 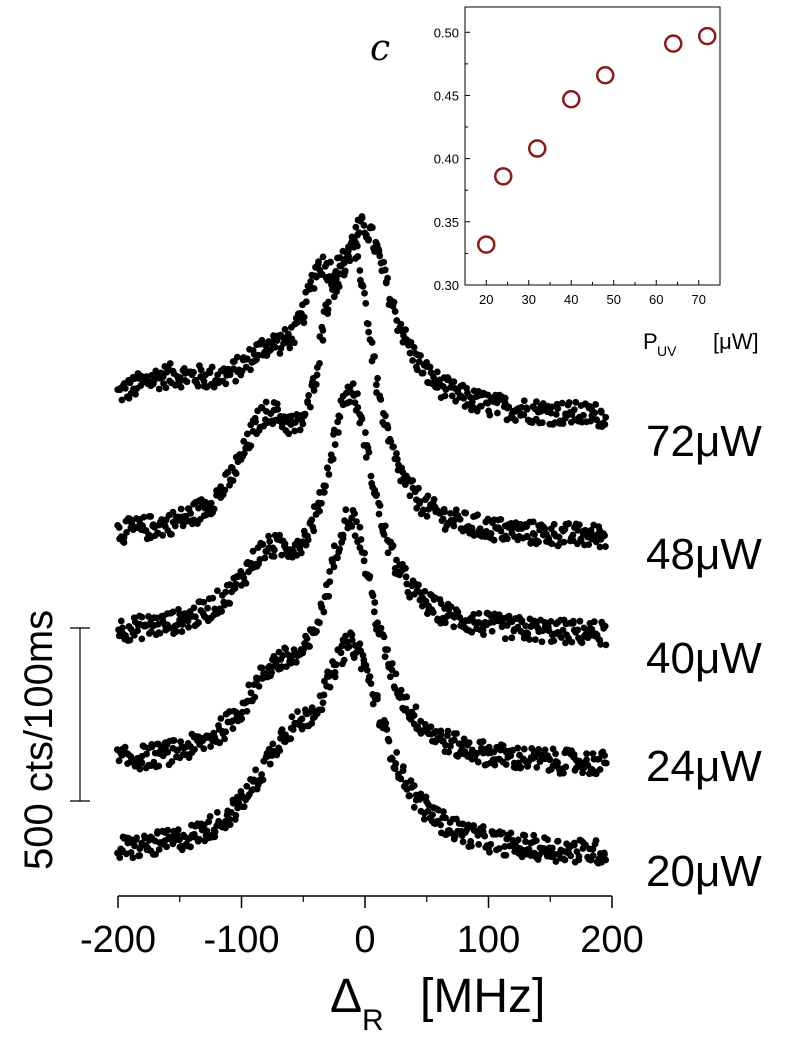 What do you see at coordinates (656, 299) in the screenshot?
I see `inset-x-tick-label: 60` at bounding box center [656, 299].